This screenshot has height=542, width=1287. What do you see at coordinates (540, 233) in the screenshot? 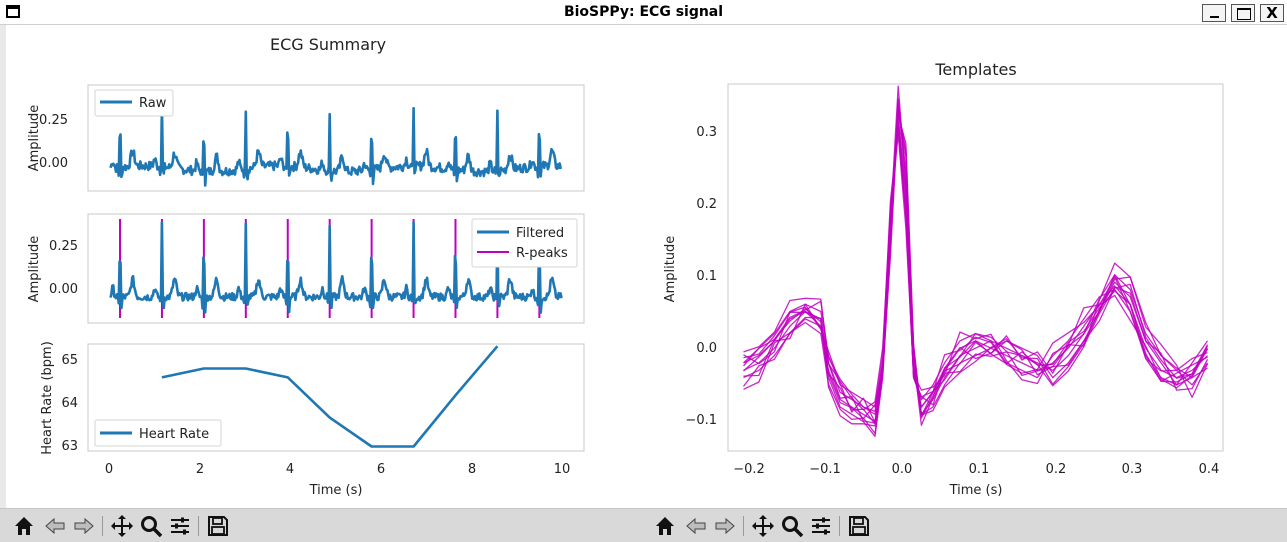
I see `filtered-legend-label: Filtered` at bounding box center [540, 233].